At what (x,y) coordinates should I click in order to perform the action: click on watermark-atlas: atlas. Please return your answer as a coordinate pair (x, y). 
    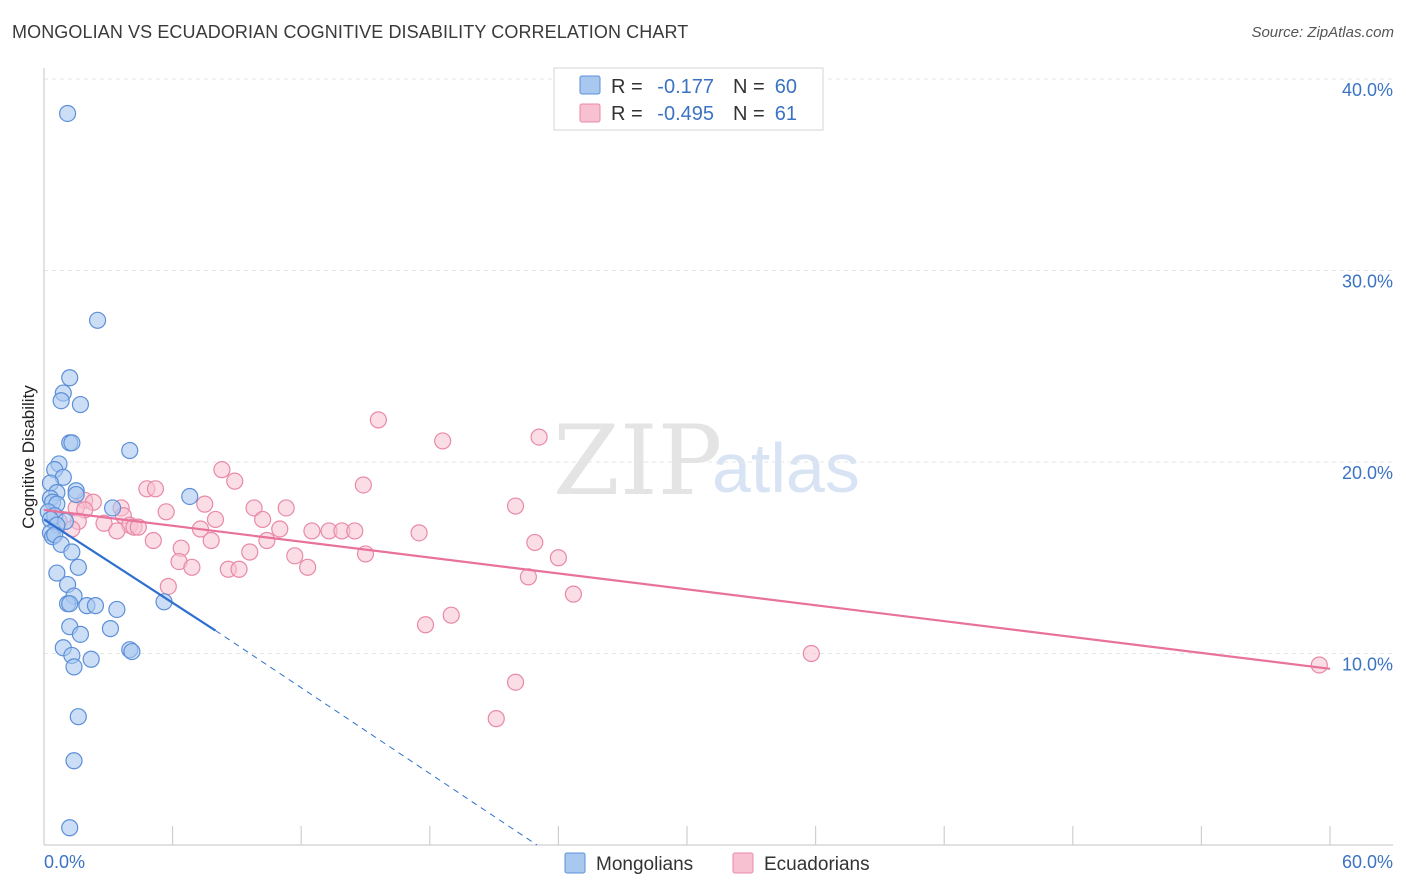
    Looking at the image, I should click on (786, 468).